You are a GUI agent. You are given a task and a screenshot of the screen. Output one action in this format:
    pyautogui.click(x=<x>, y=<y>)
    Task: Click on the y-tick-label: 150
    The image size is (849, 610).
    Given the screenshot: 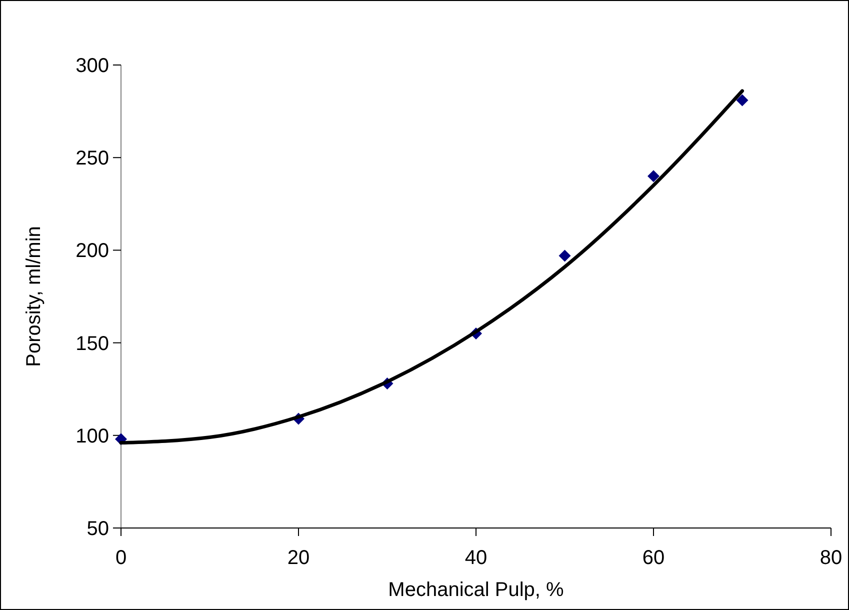 What is the action you would take?
    pyautogui.click(x=92, y=343)
    